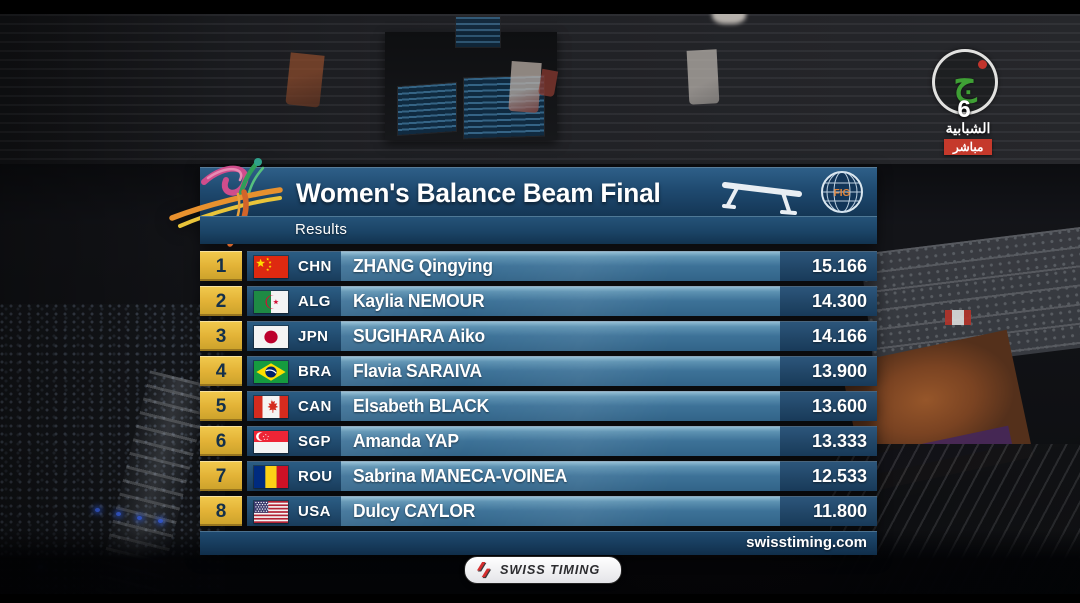 The width and height of the screenshot is (1080, 603). Describe the element at coordinates (560, 371) in the screenshot. I see `athlete-cell: Flavia SARAIVA` at that location.